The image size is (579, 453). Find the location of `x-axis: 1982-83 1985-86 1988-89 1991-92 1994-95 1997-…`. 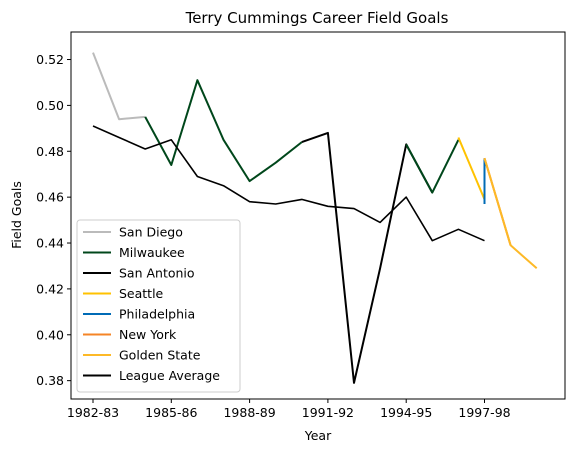

x-axis: 1982-83 1985-86 1988-89 1991-92 1994-95 1997-… is located at coordinates (289, 409).